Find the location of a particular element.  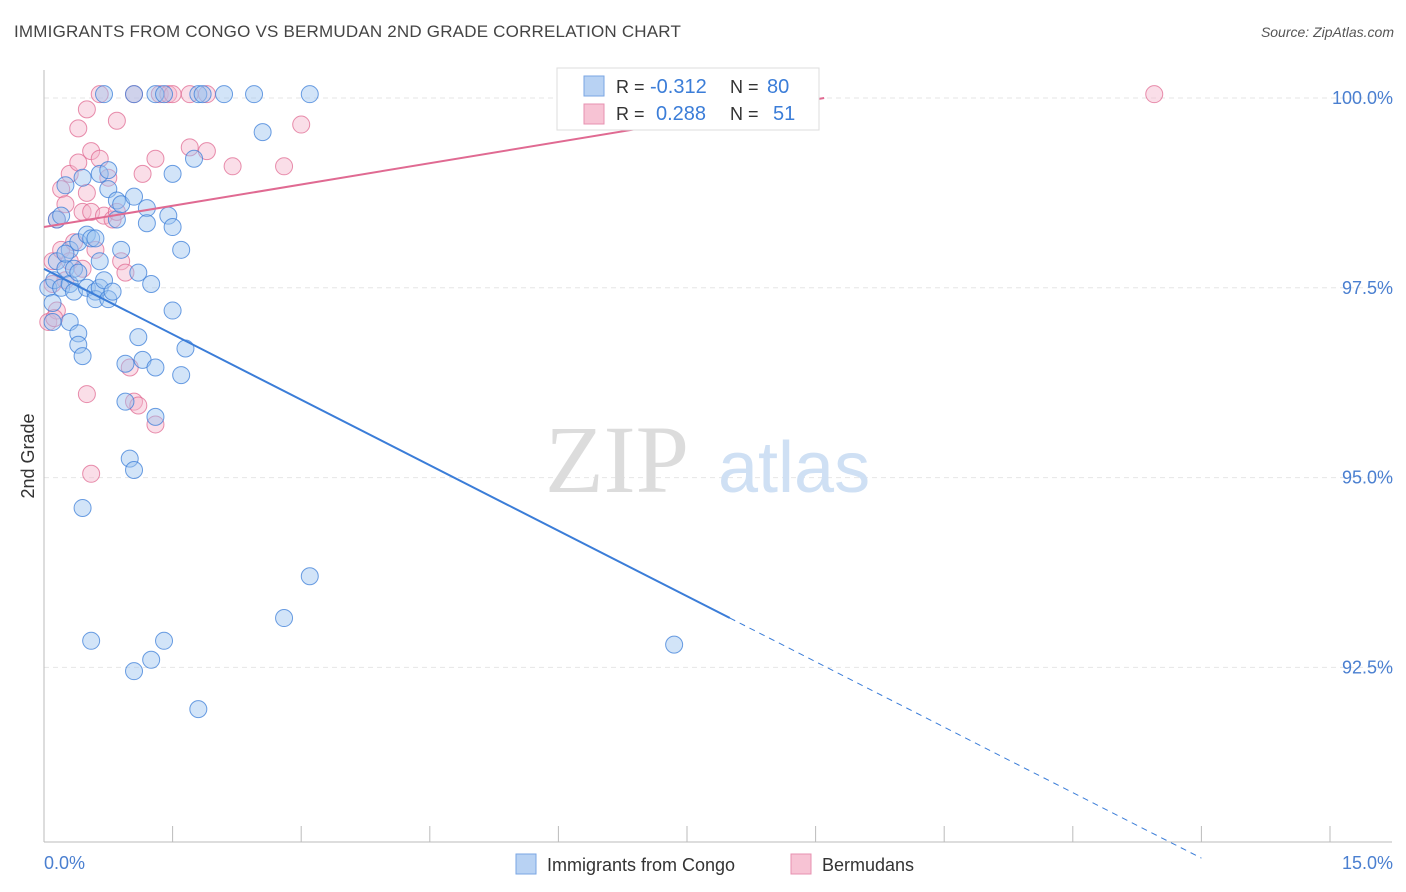

y-tick-label: 97.5% is located at coordinates (1367, 288).